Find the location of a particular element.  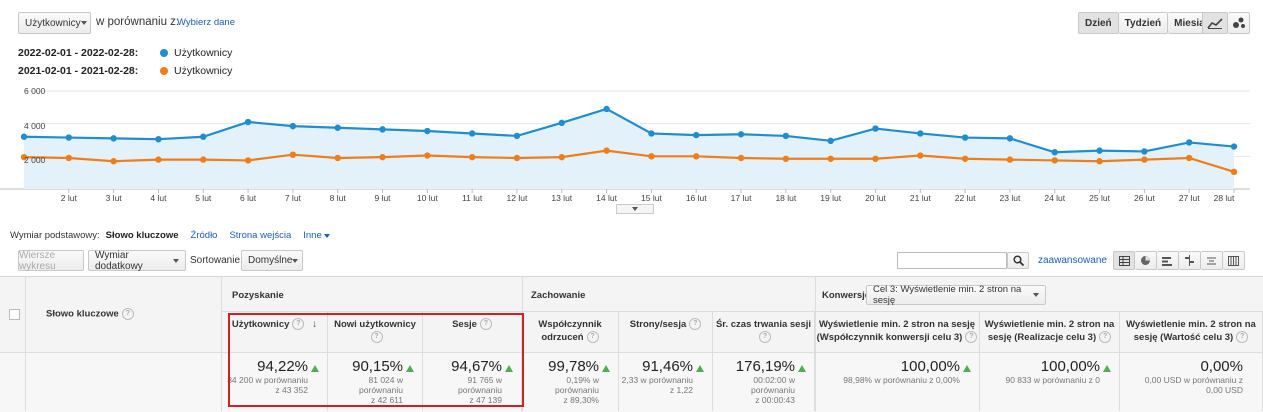

x-tick-label: 23 lut is located at coordinates (1010, 198).